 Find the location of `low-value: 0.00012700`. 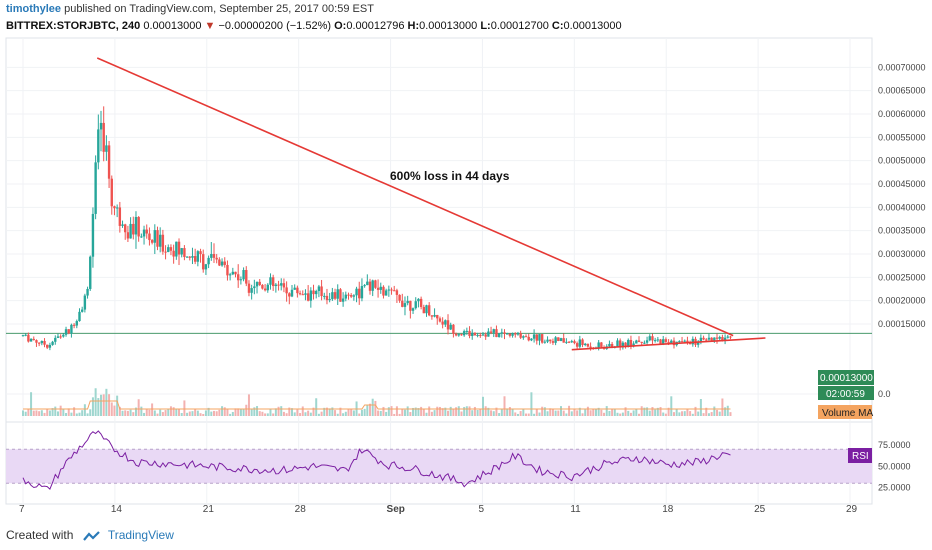

low-value: 0.00012700 is located at coordinates (519, 26).